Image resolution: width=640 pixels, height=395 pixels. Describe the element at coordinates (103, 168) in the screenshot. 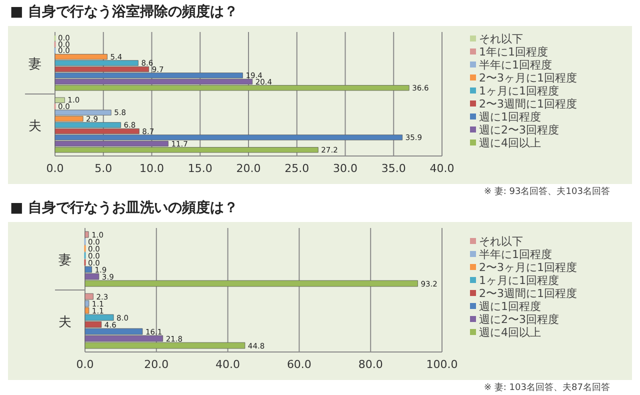

I see `x-tick-label: 5.0` at that location.